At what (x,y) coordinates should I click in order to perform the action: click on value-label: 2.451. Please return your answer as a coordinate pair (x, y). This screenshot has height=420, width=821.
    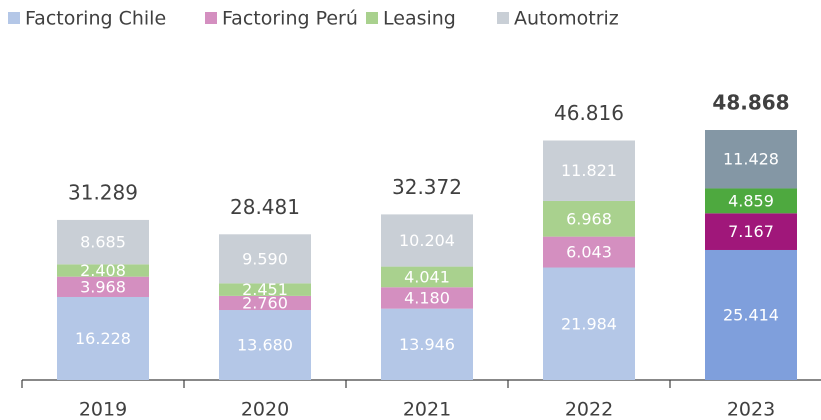
    Looking at the image, I should click on (265, 289).